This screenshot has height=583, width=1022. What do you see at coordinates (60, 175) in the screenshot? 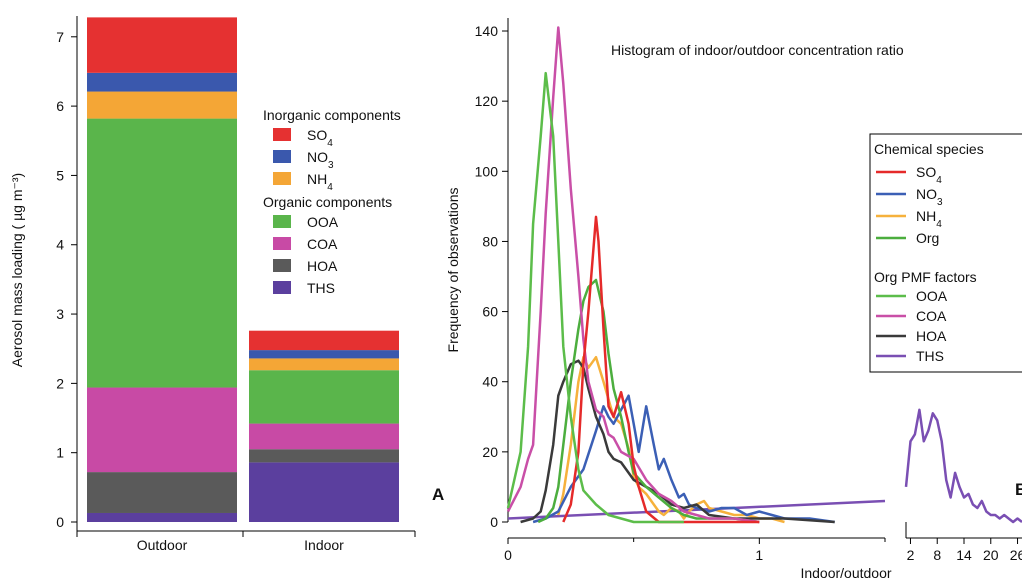
I see `bar-y-tick-label: 5` at bounding box center [60, 175].